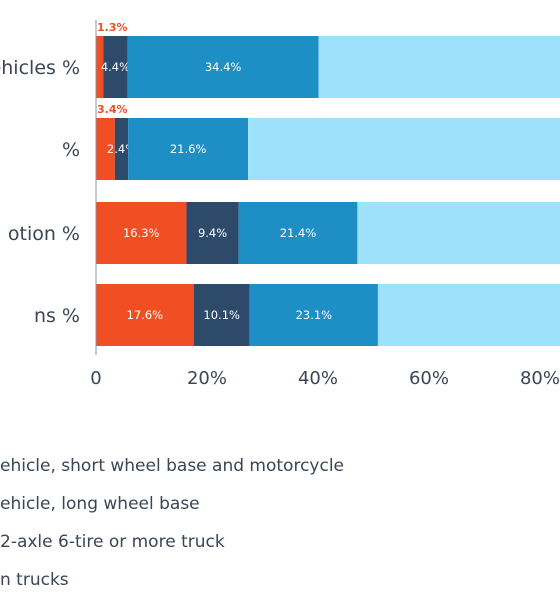 The height and width of the screenshot is (602, 560). I want to click on data-label: 21.6%, so click(188, 149).